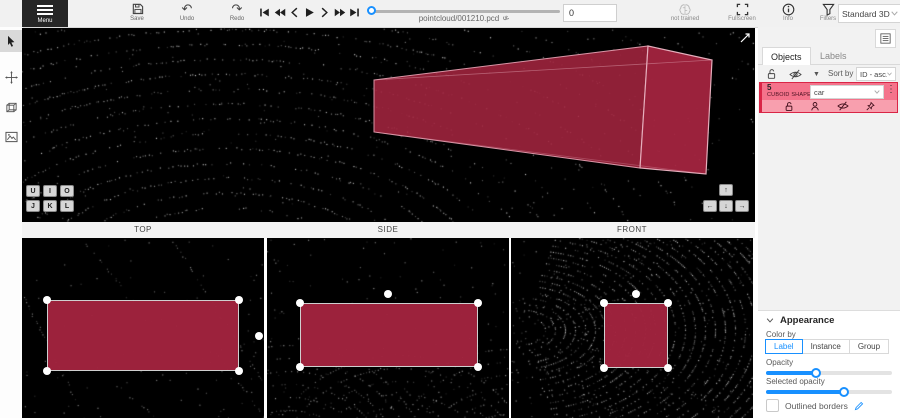 The height and width of the screenshot is (418, 900). Describe the element at coordinates (869, 13) in the screenshot. I see `workspace-select: Standard 3D` at that location.